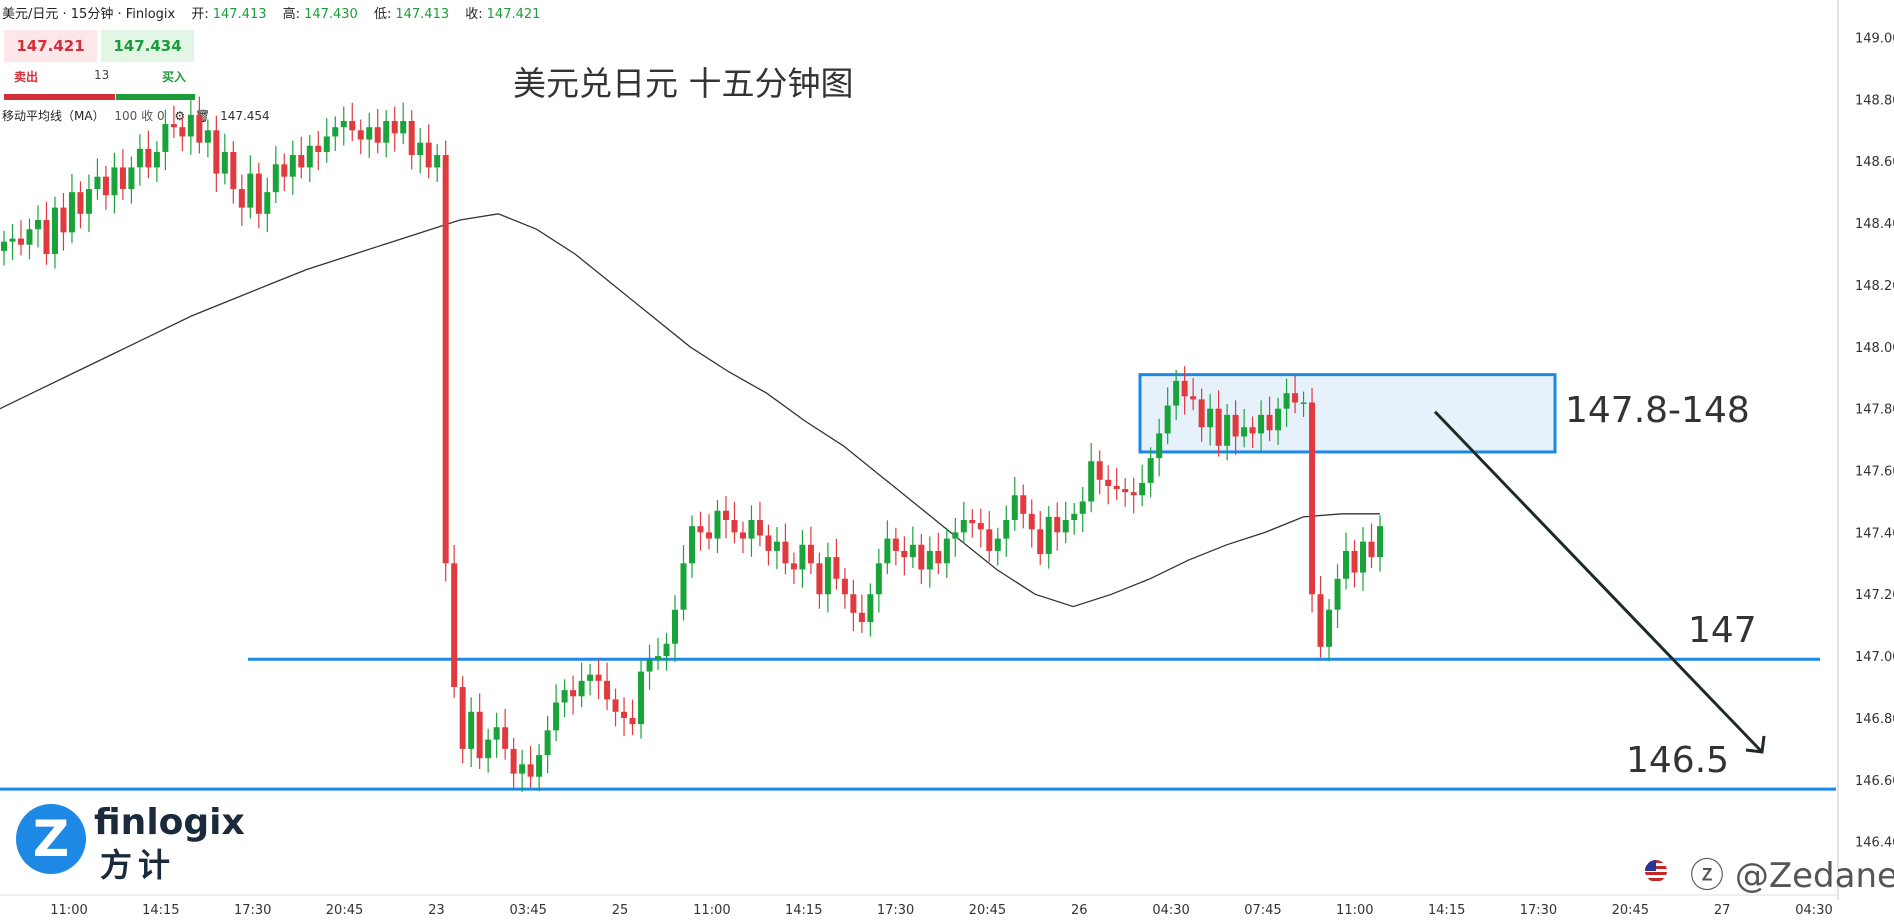  I want to click on y-tick-label: 147.800, so click(1874, 410).